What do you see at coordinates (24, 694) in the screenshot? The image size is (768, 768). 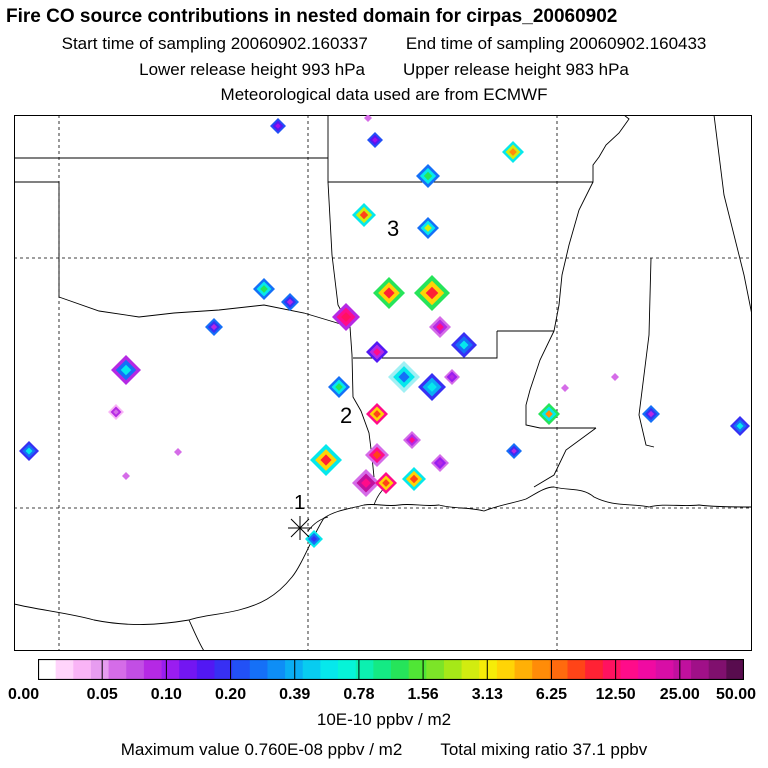 I see `colorbar-tick-label: 0.00` at bounding box center [24, 694].